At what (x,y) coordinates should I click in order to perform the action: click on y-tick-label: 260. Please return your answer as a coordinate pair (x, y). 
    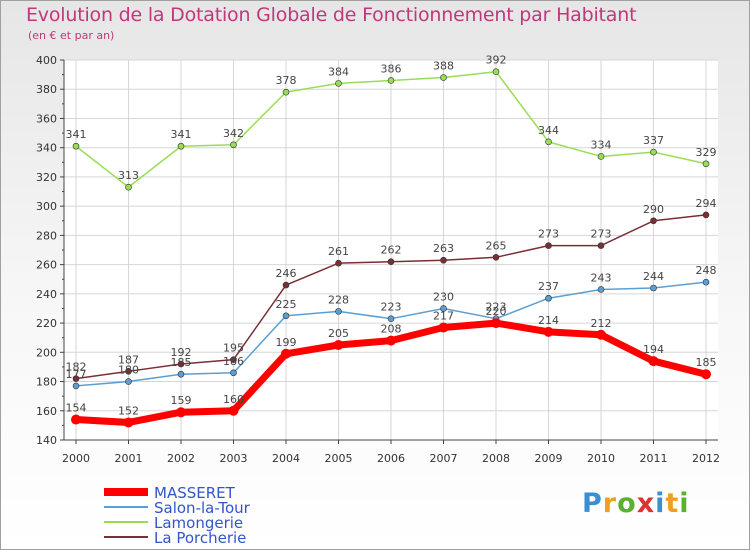
    Looking at the image, I should click on (46, 265).